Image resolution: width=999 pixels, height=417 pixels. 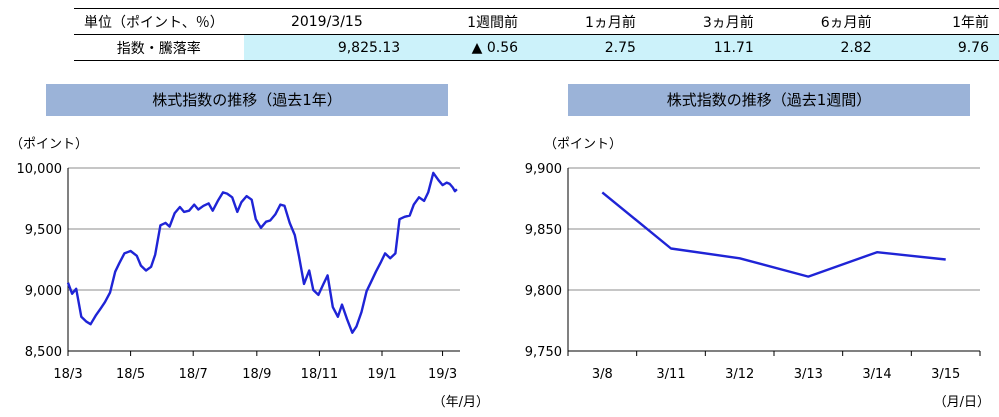 I want to click on value-1week: ▲ 0.56, so click(x=469, y=47).